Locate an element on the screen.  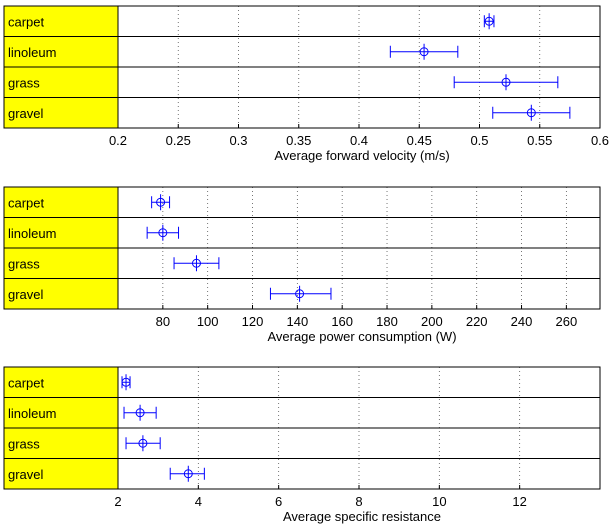
x-tick-label: 10 is located at coordinates (439, 501).